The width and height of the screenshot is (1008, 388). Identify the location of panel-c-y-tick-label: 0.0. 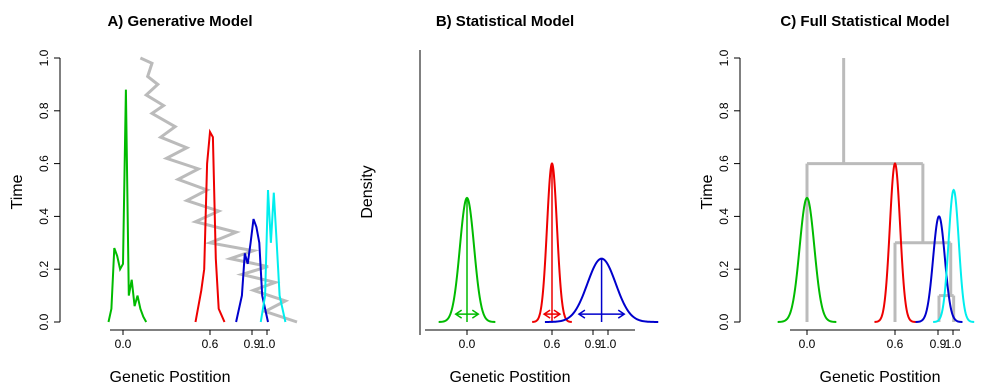
(724, 321).